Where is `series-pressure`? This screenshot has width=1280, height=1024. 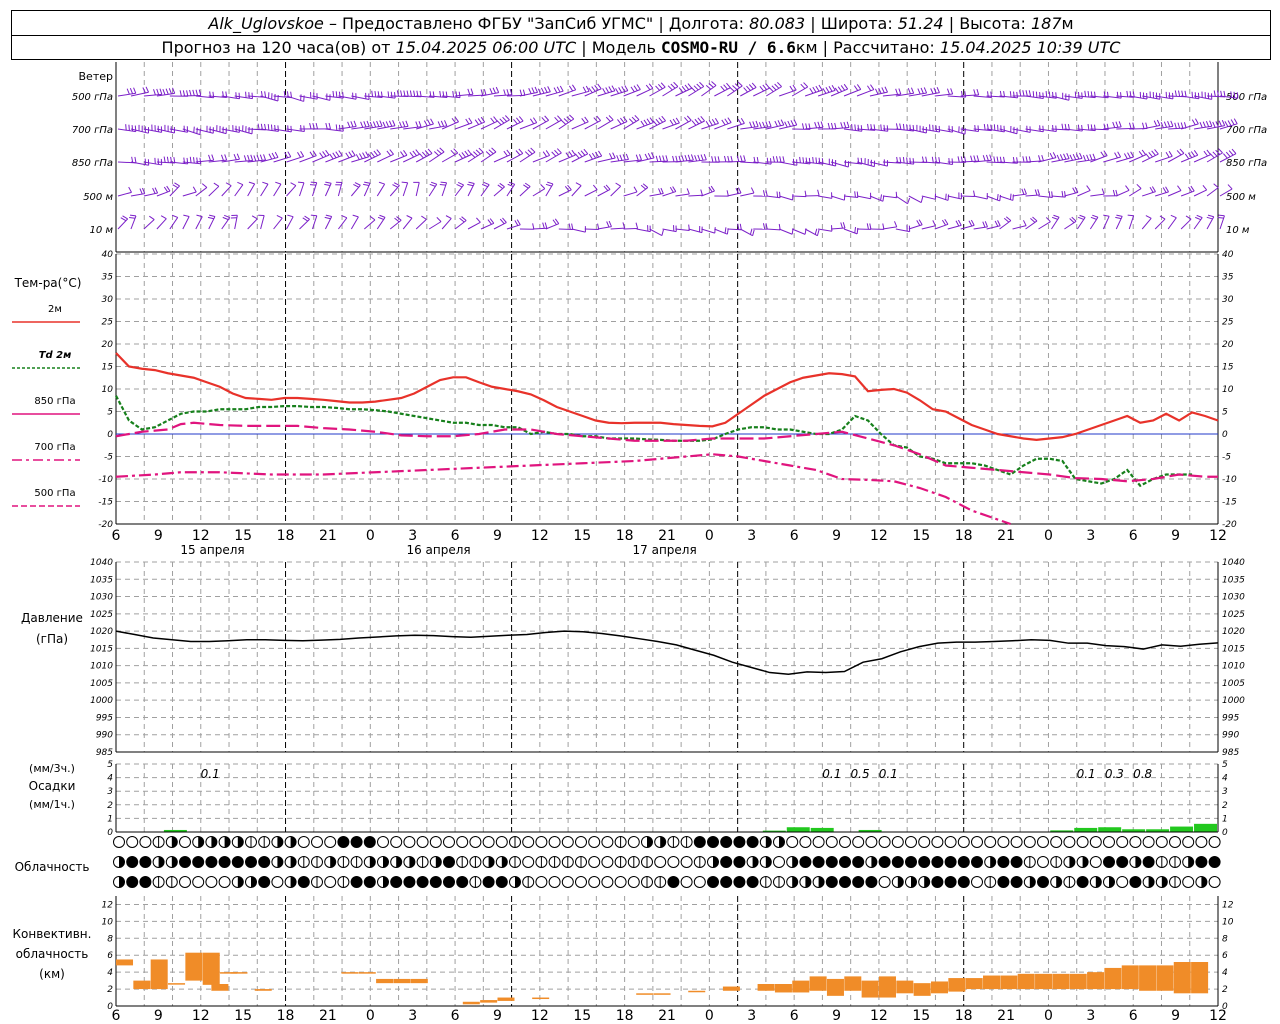
series-pressure is located at coordinates (667, 653).